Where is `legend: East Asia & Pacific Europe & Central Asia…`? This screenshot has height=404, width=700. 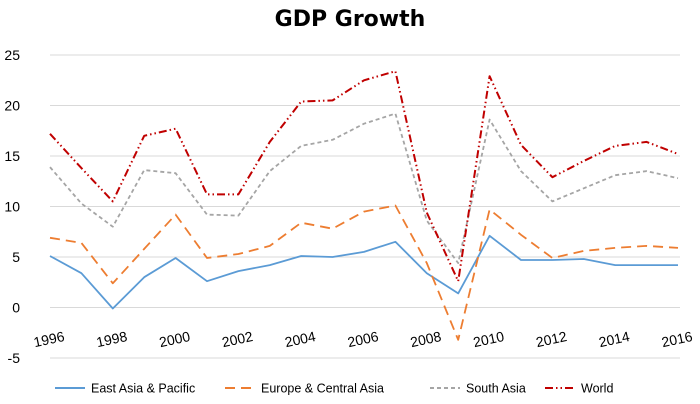
legend: East Asia & Pacific Europe & Central Asia… is located at coordinates (334, 389).